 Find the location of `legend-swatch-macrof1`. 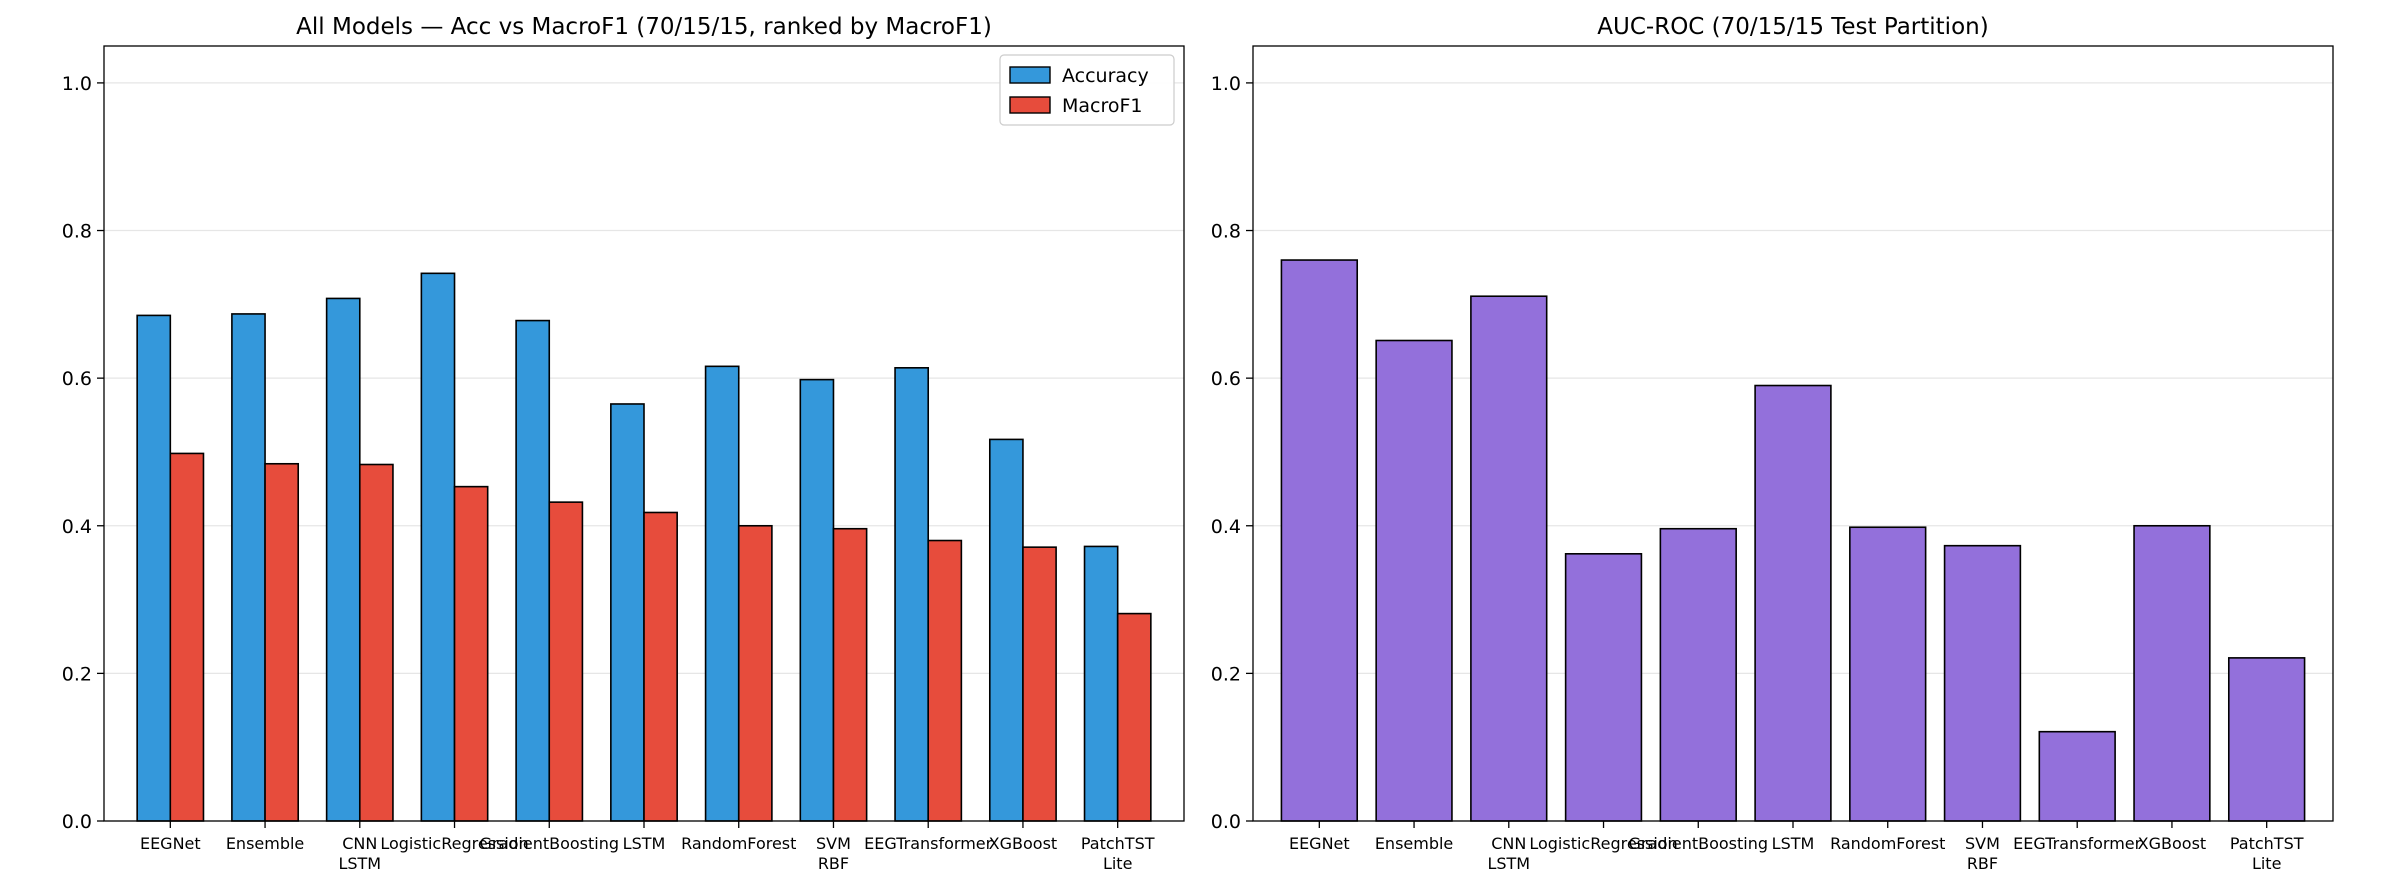

legend-swatch-macrof1 is located at coordinates (1030, 105).